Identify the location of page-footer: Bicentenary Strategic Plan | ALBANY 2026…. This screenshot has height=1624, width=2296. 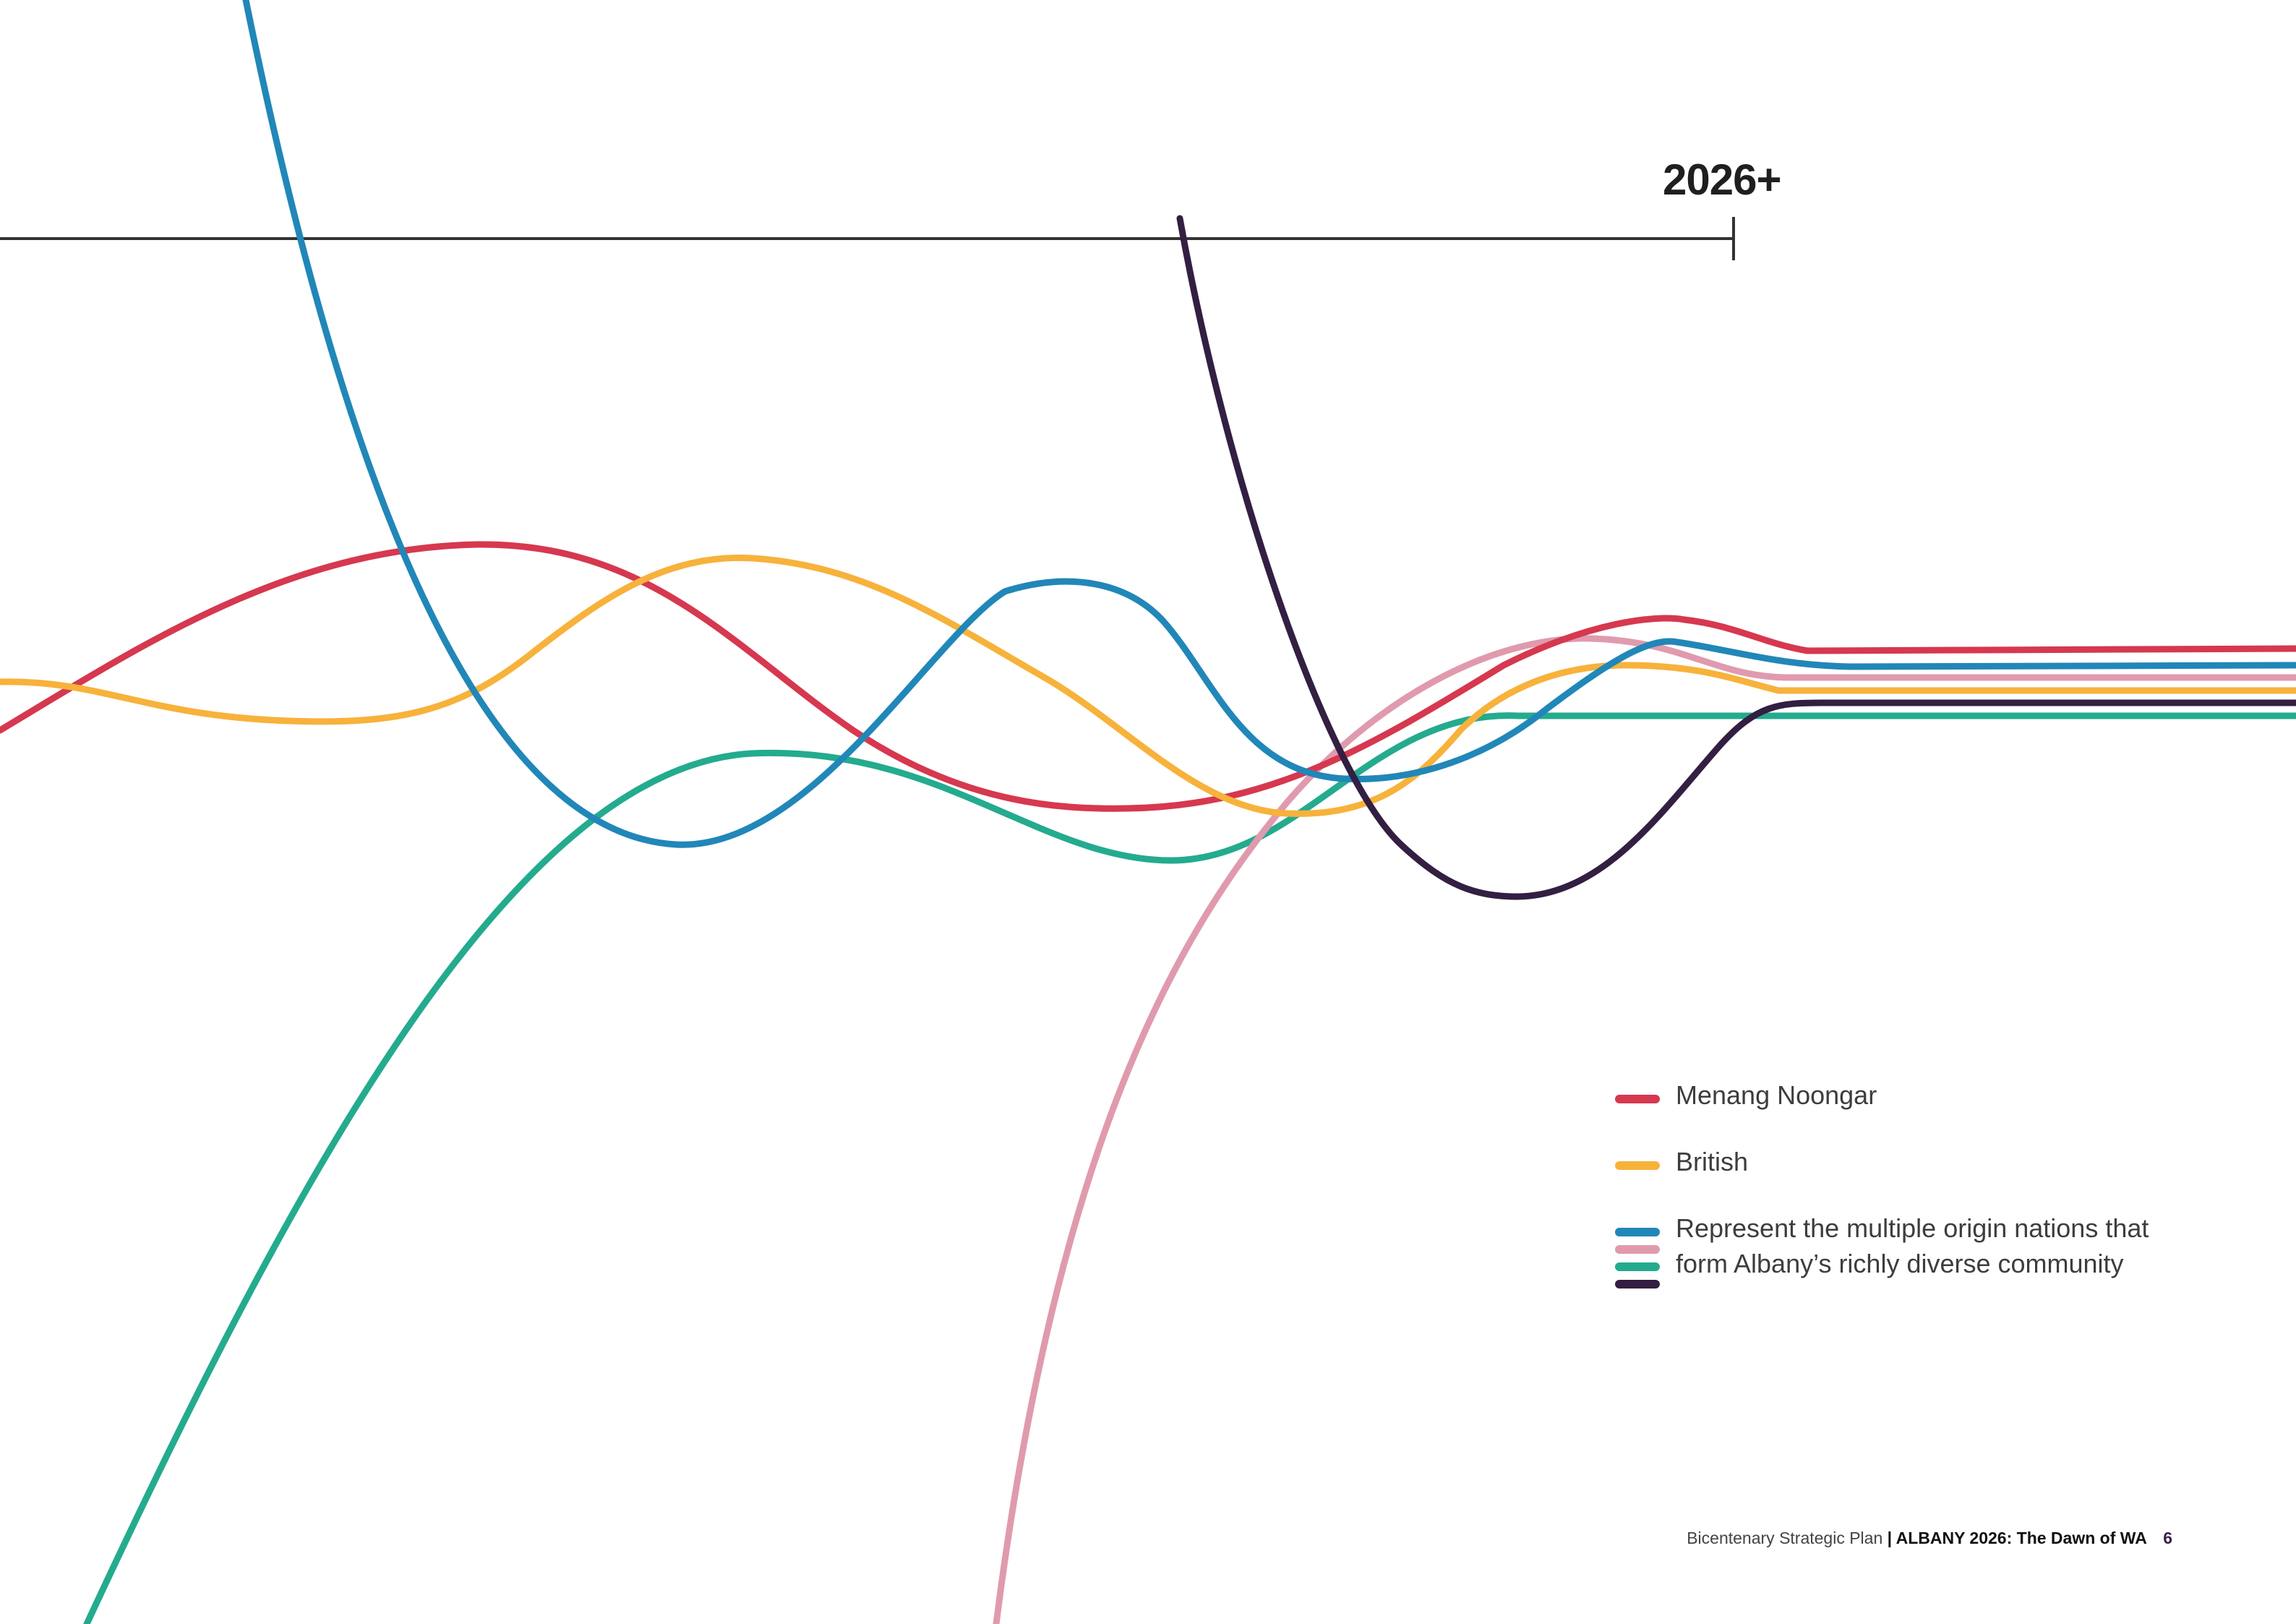
(1929, 1538).